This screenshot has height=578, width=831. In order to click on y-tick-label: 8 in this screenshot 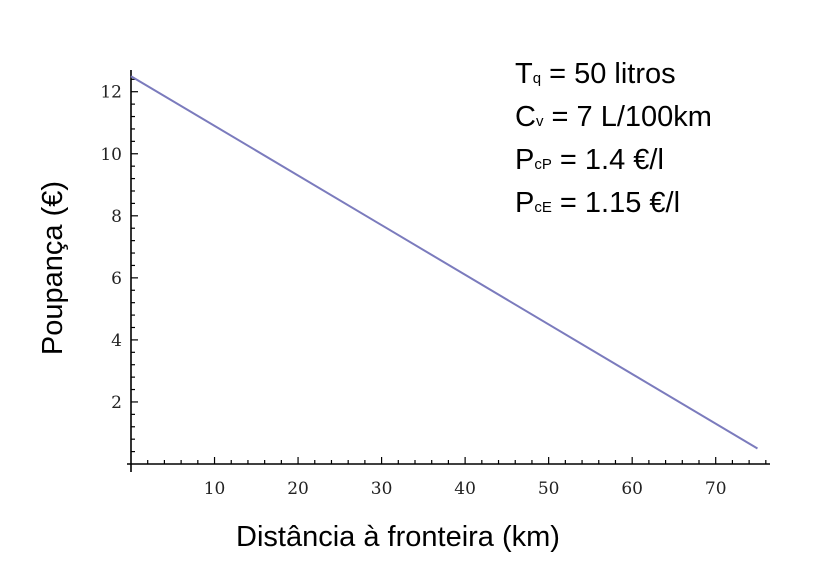, I will do `click(116, 217)`.